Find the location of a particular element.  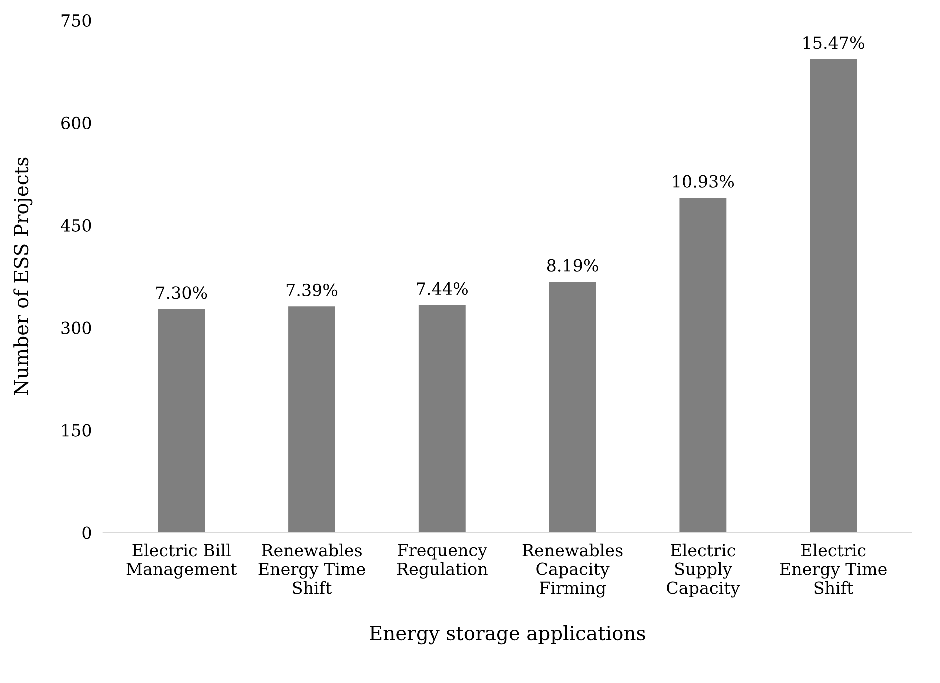

annotation: 7.44% is located at coordinates (442, 289).